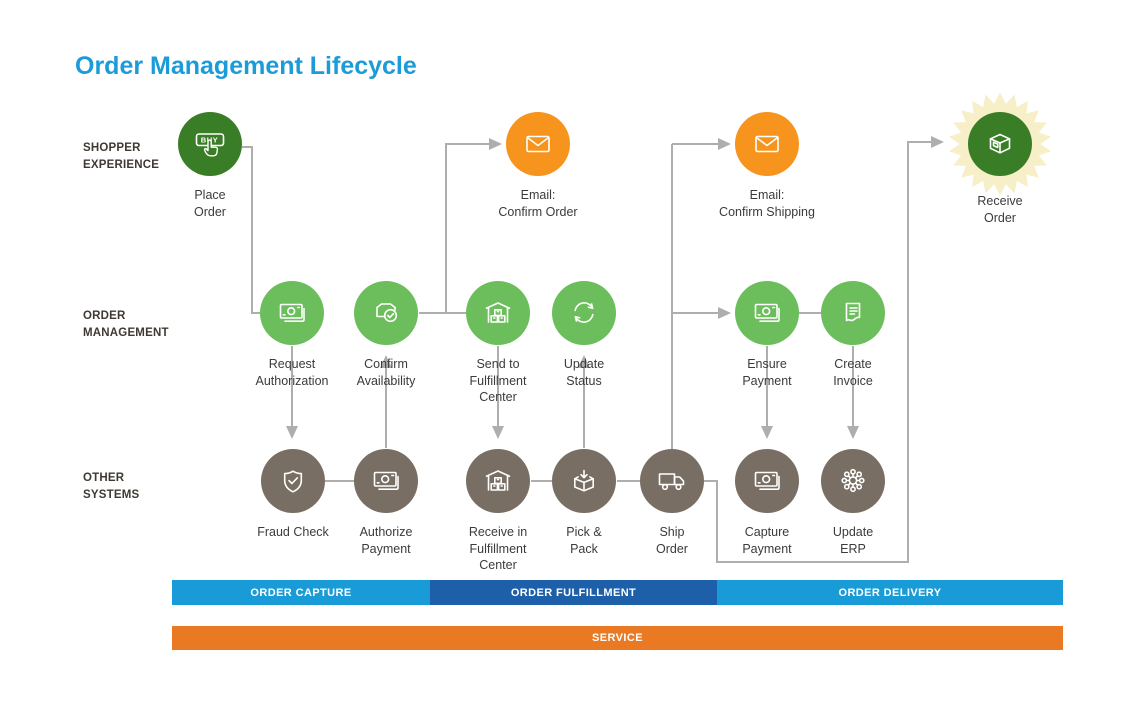 This screenshot has height=710, width=1146. What do you see at coordinates (498, 548) in the screenshot?
I see `node-label: Receive in Fulfillment Center` at bounding box center [498, 548].